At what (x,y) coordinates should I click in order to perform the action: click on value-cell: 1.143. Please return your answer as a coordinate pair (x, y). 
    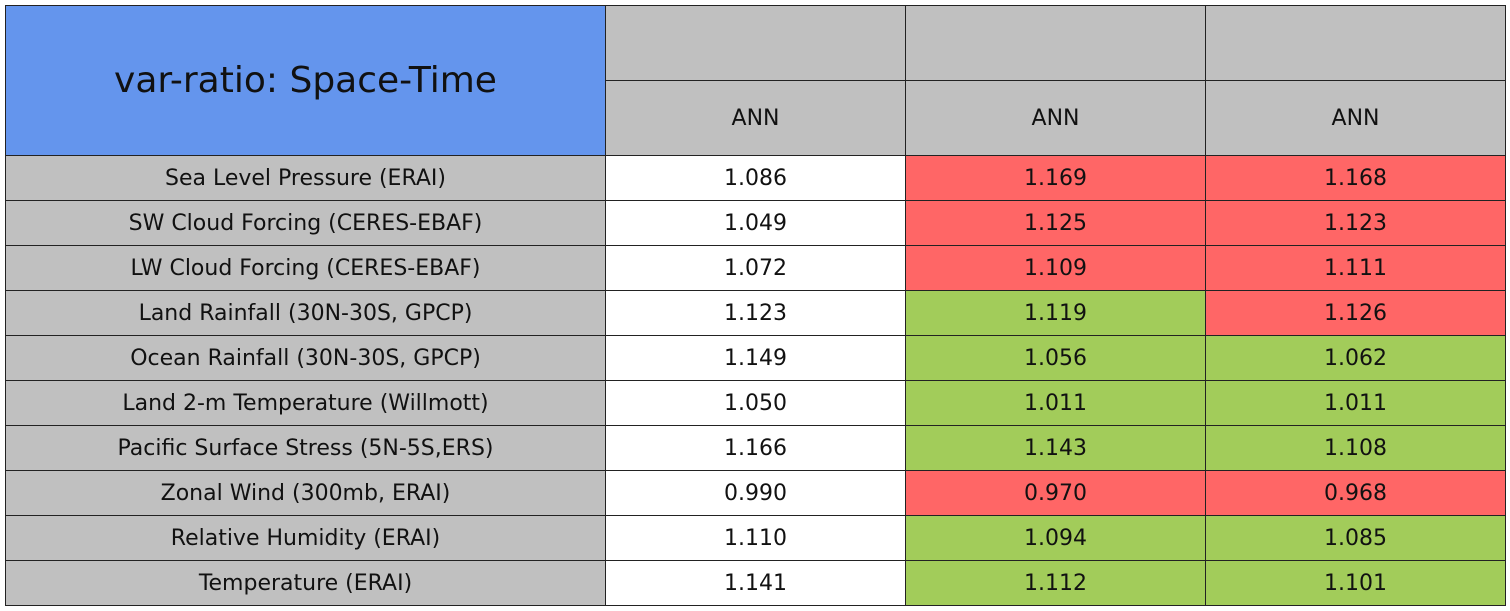
    Looking at the image, I should click on (1055, 448).